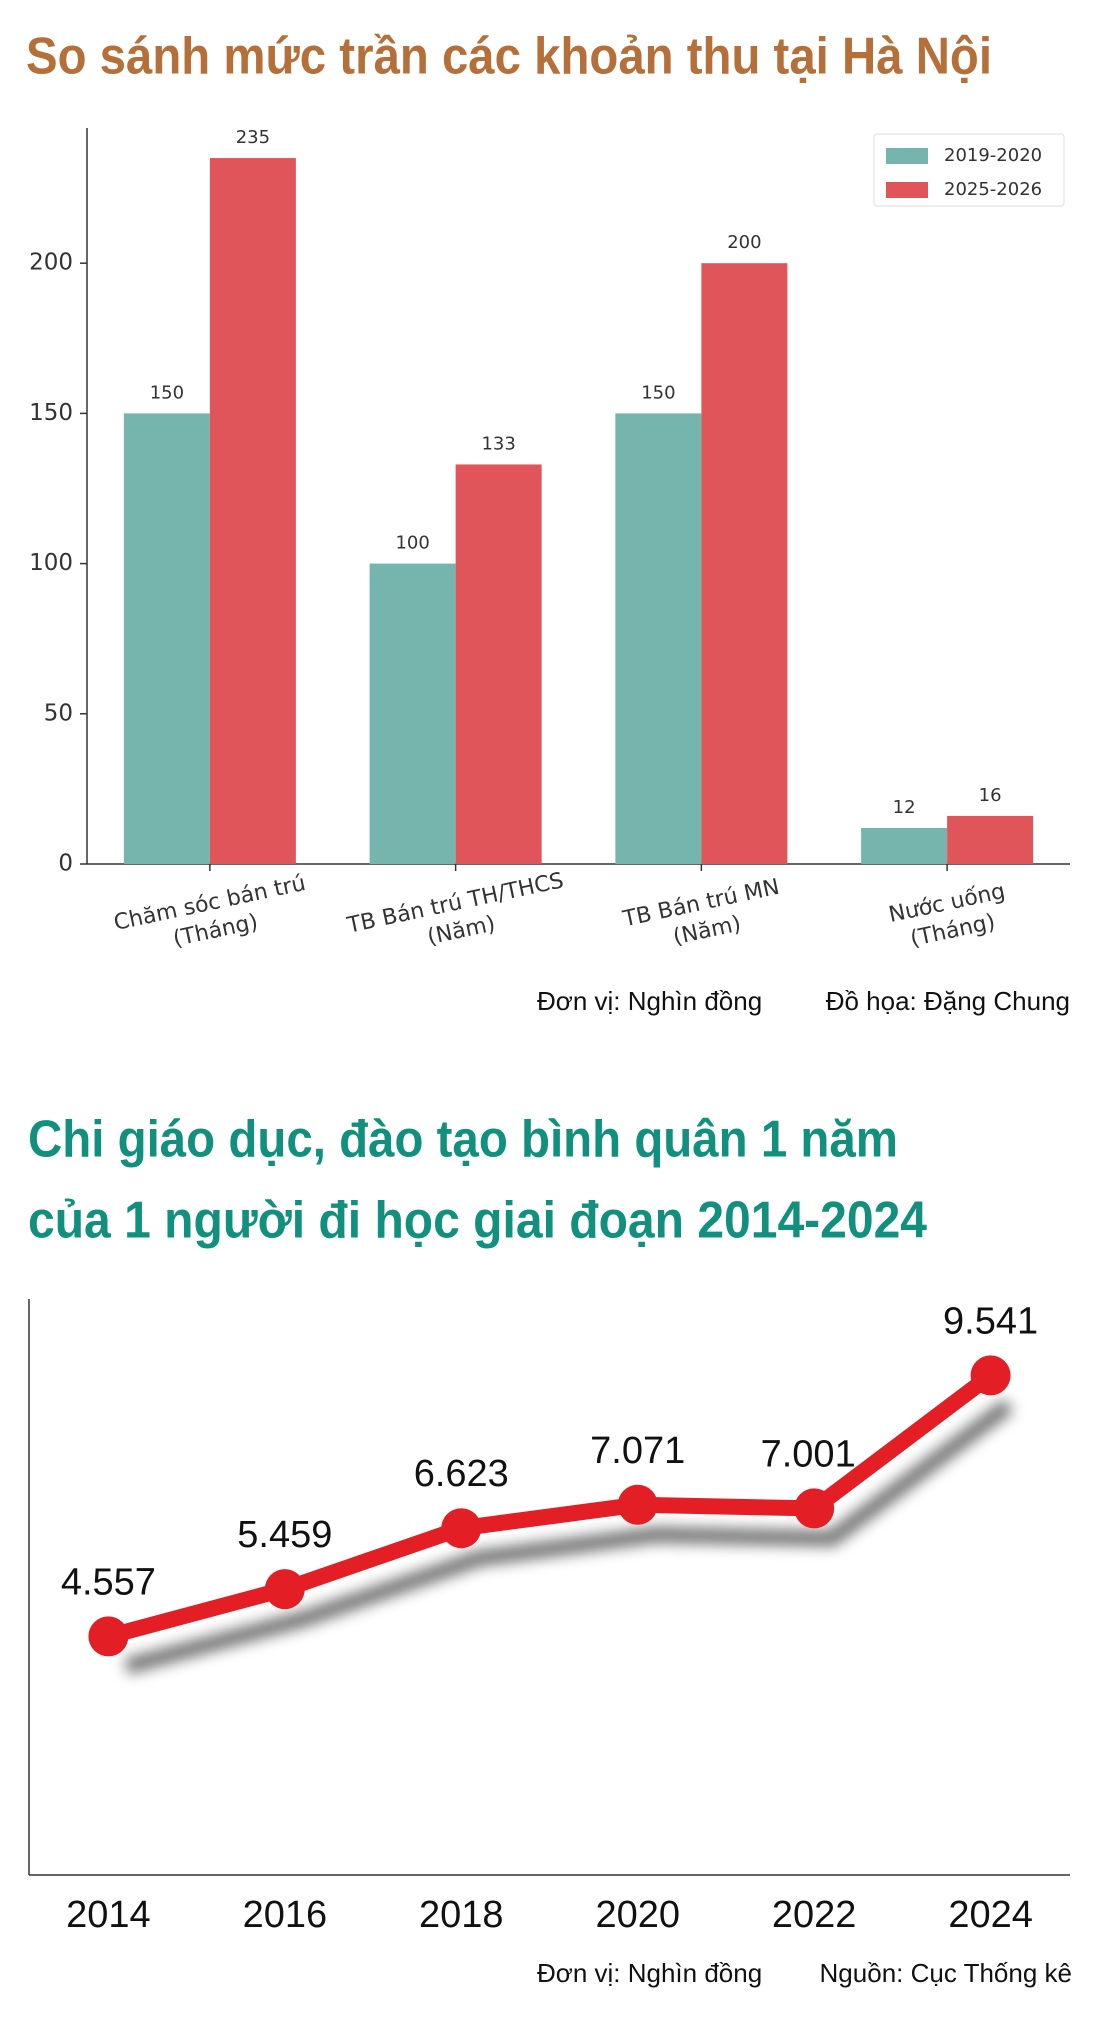 This screenshot has width=1096, height=2019. I want to click on bar-value-label: 16, so click(990, 795).